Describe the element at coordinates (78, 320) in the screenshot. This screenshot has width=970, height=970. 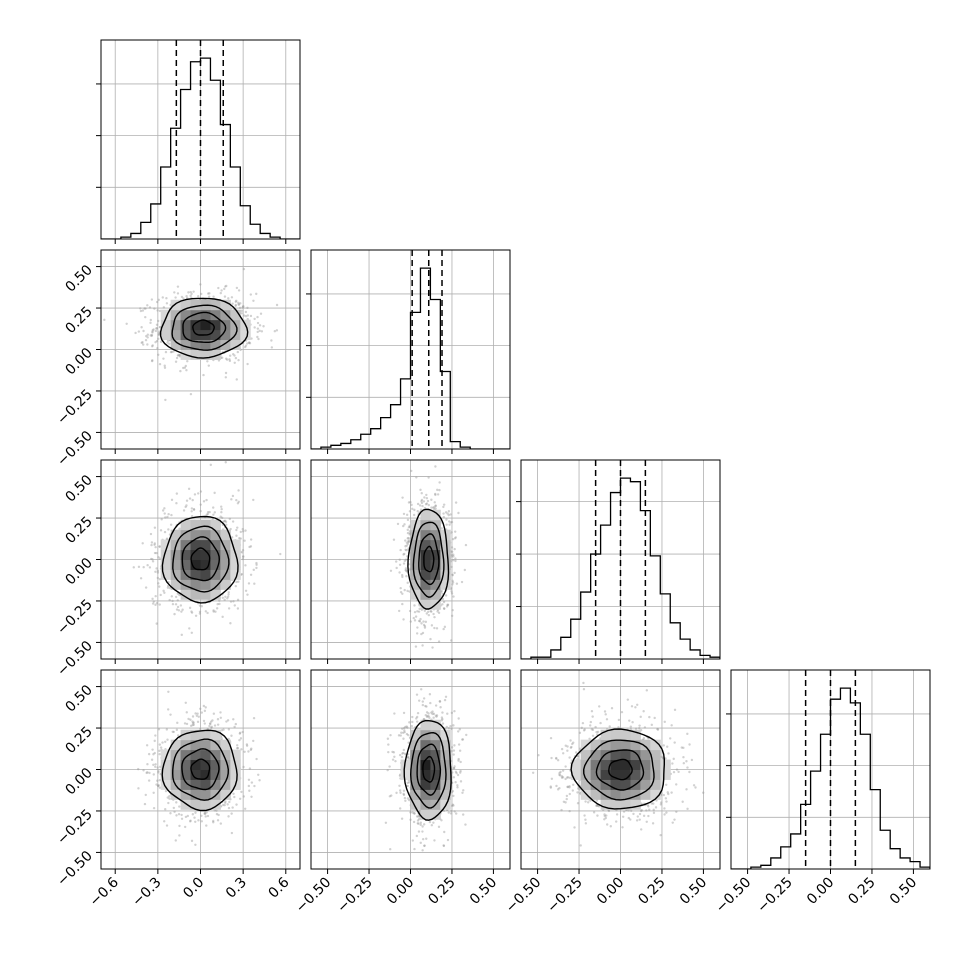
I see `y-tick-label: 0.25` at that location.